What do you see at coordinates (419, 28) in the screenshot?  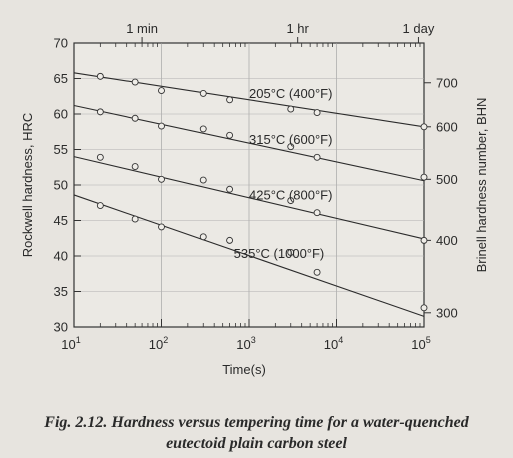 I see `top-axis-label: 1 day` at bounding box center [419, 28].